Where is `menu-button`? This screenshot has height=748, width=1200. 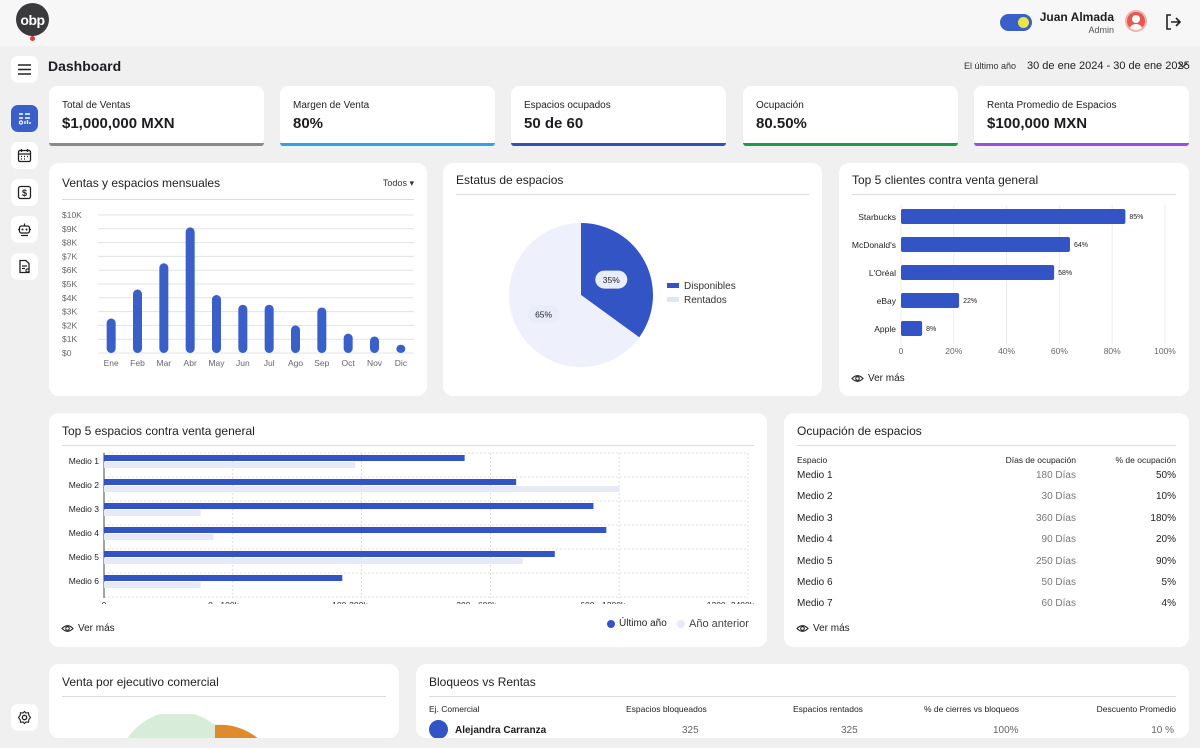
menu-button is located at coordinates (24, 69).